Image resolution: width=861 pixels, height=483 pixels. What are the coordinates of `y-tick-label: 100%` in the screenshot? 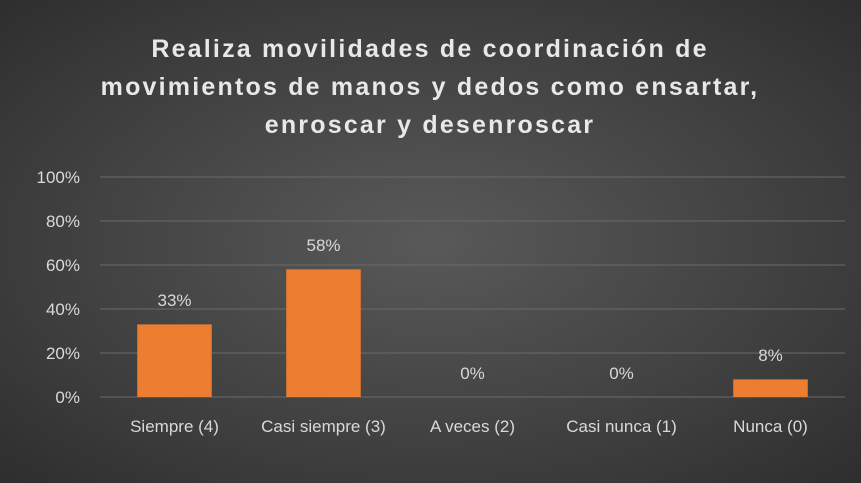 It's located at (58, 177).